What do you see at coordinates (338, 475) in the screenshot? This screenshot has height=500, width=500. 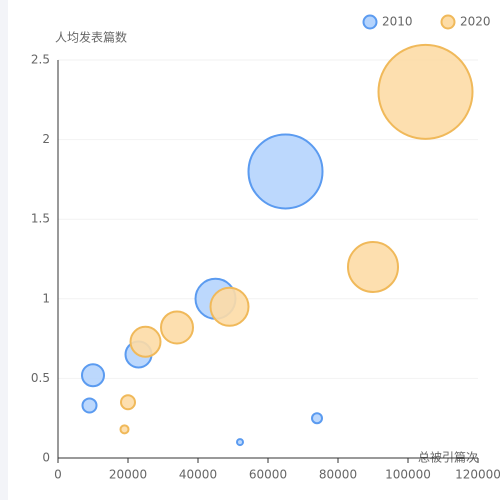 I see `x-tick-label: 80000` at bounding box center [338, 475].